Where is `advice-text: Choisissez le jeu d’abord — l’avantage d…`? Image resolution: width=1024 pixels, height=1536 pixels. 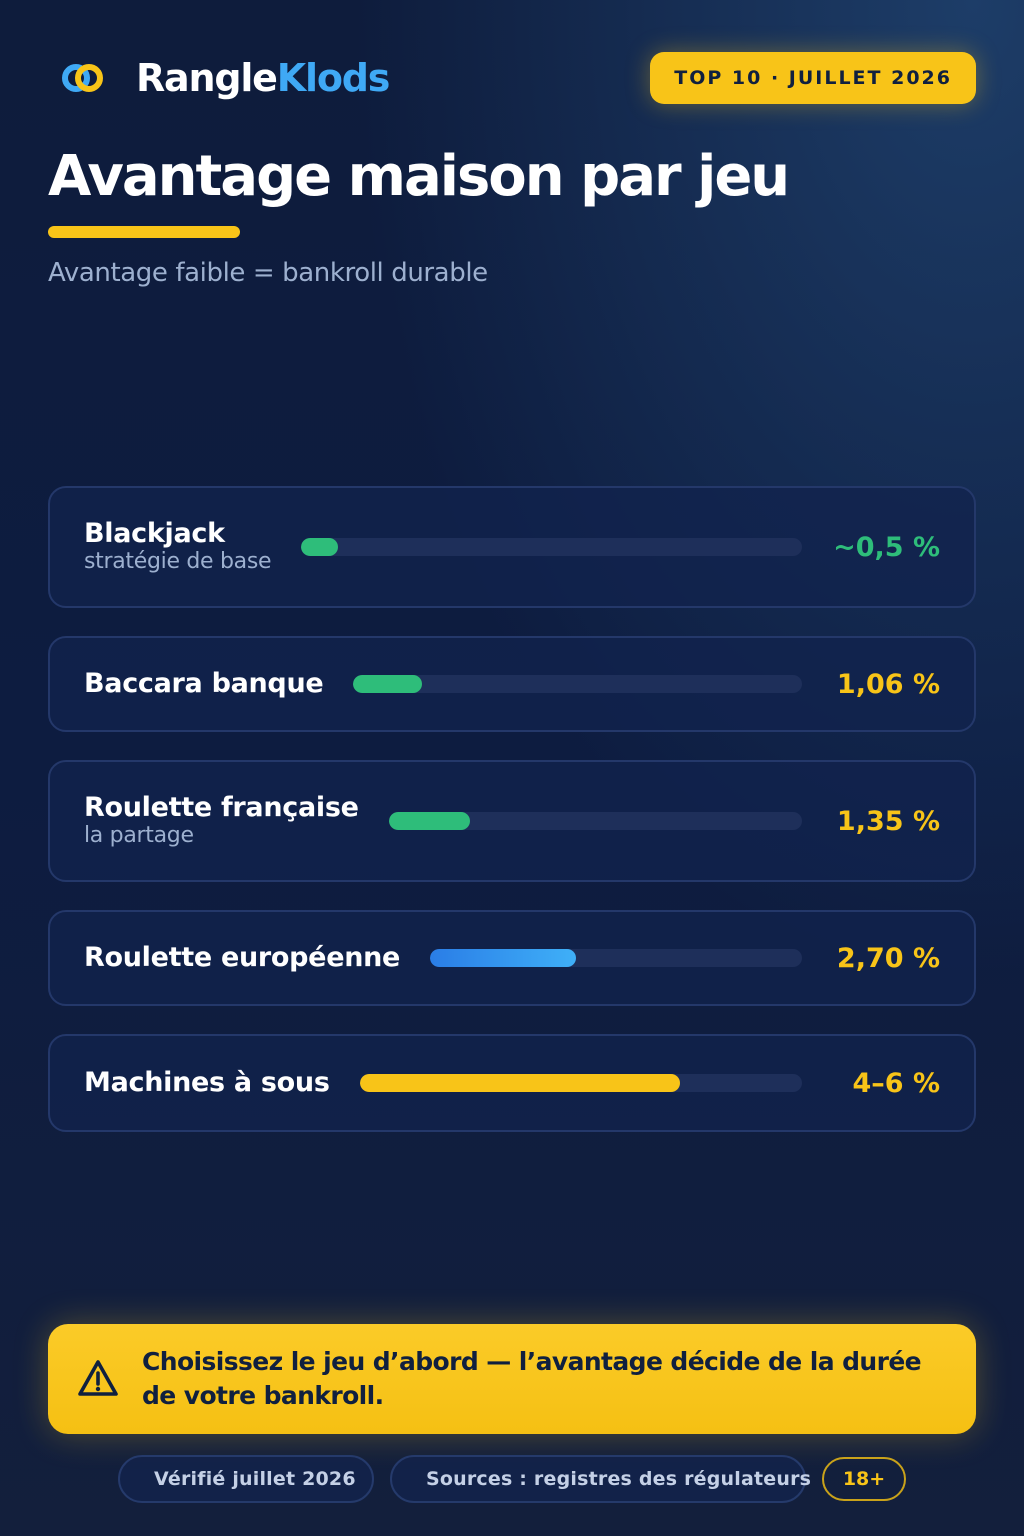
advice-text: Choisissez le jeu d’abord — l’avantage d… is located at coordinates (532, 1378).